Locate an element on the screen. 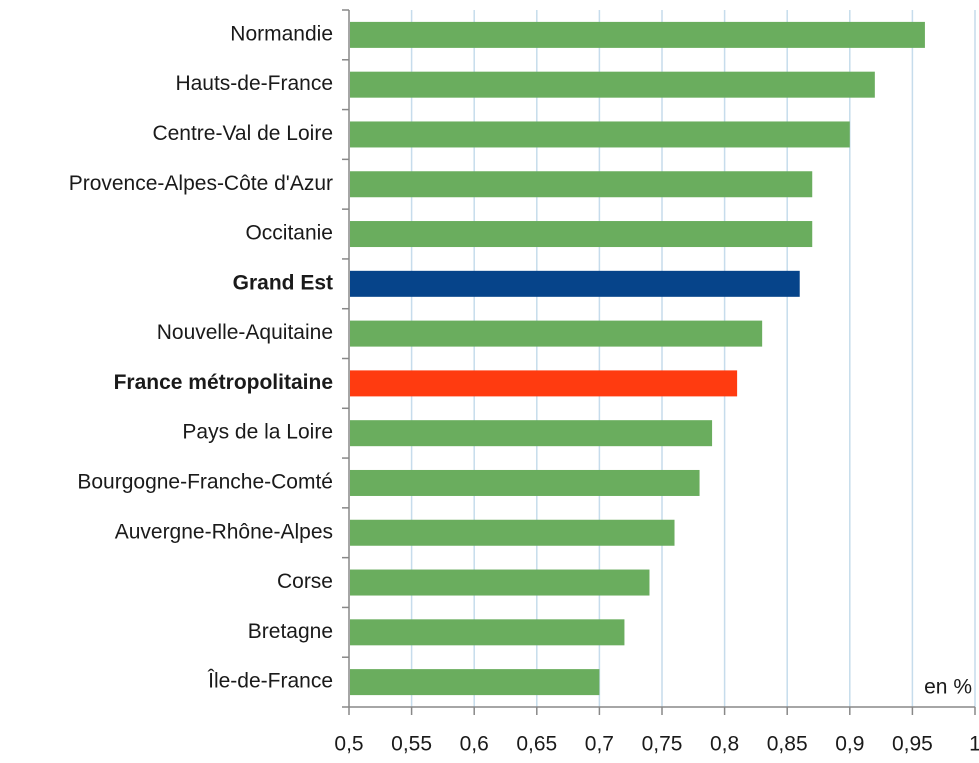 The image size is (979, 763). y-tick-label: Centre-Val de Loire is located at coordinates (242, 133).